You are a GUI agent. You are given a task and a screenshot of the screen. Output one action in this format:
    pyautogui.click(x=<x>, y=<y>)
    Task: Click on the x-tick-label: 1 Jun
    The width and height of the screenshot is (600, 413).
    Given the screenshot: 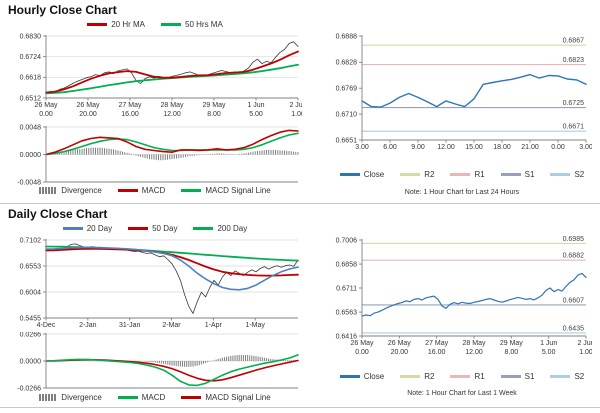 What is the action you would take?
    pyautogui.click(x=548, y=343)
    